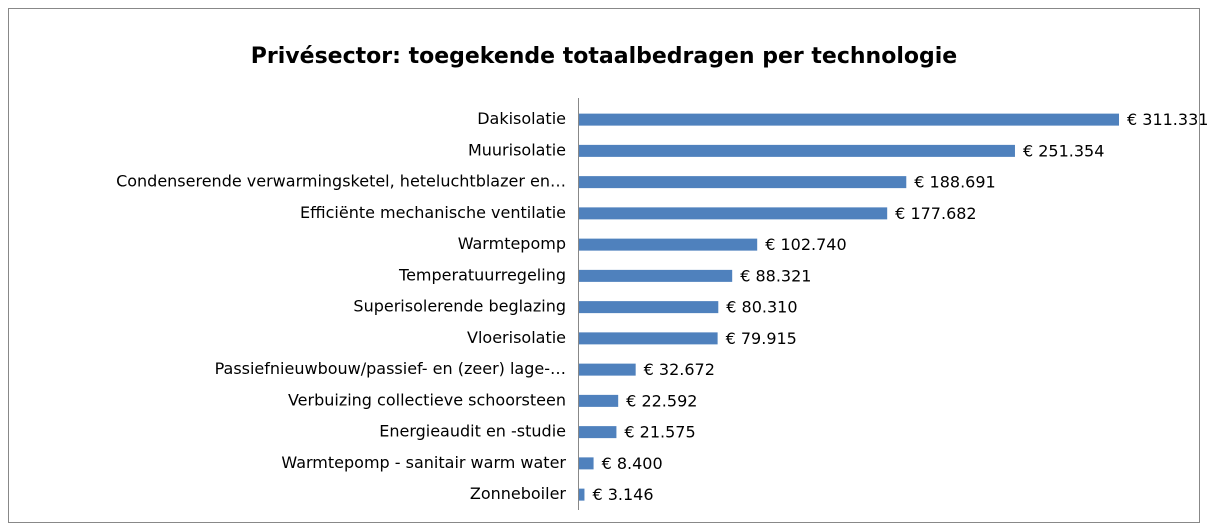  What do you see at coordinates (679, 369) in the screenshot?
I see `value-label: € 32.672` at bounding box center [679, 369].